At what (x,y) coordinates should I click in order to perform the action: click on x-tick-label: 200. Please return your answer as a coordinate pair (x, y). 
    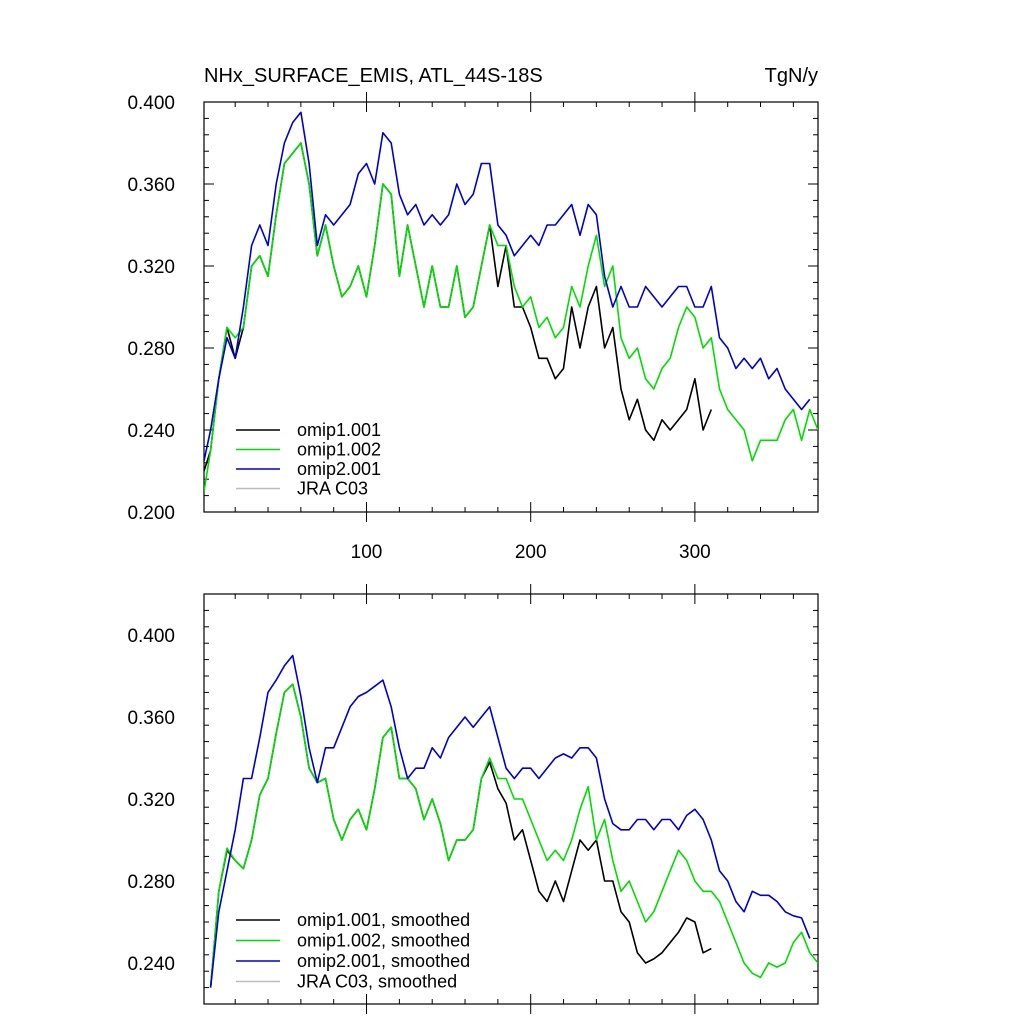
    Looking at the image, I should click on (531, 552).